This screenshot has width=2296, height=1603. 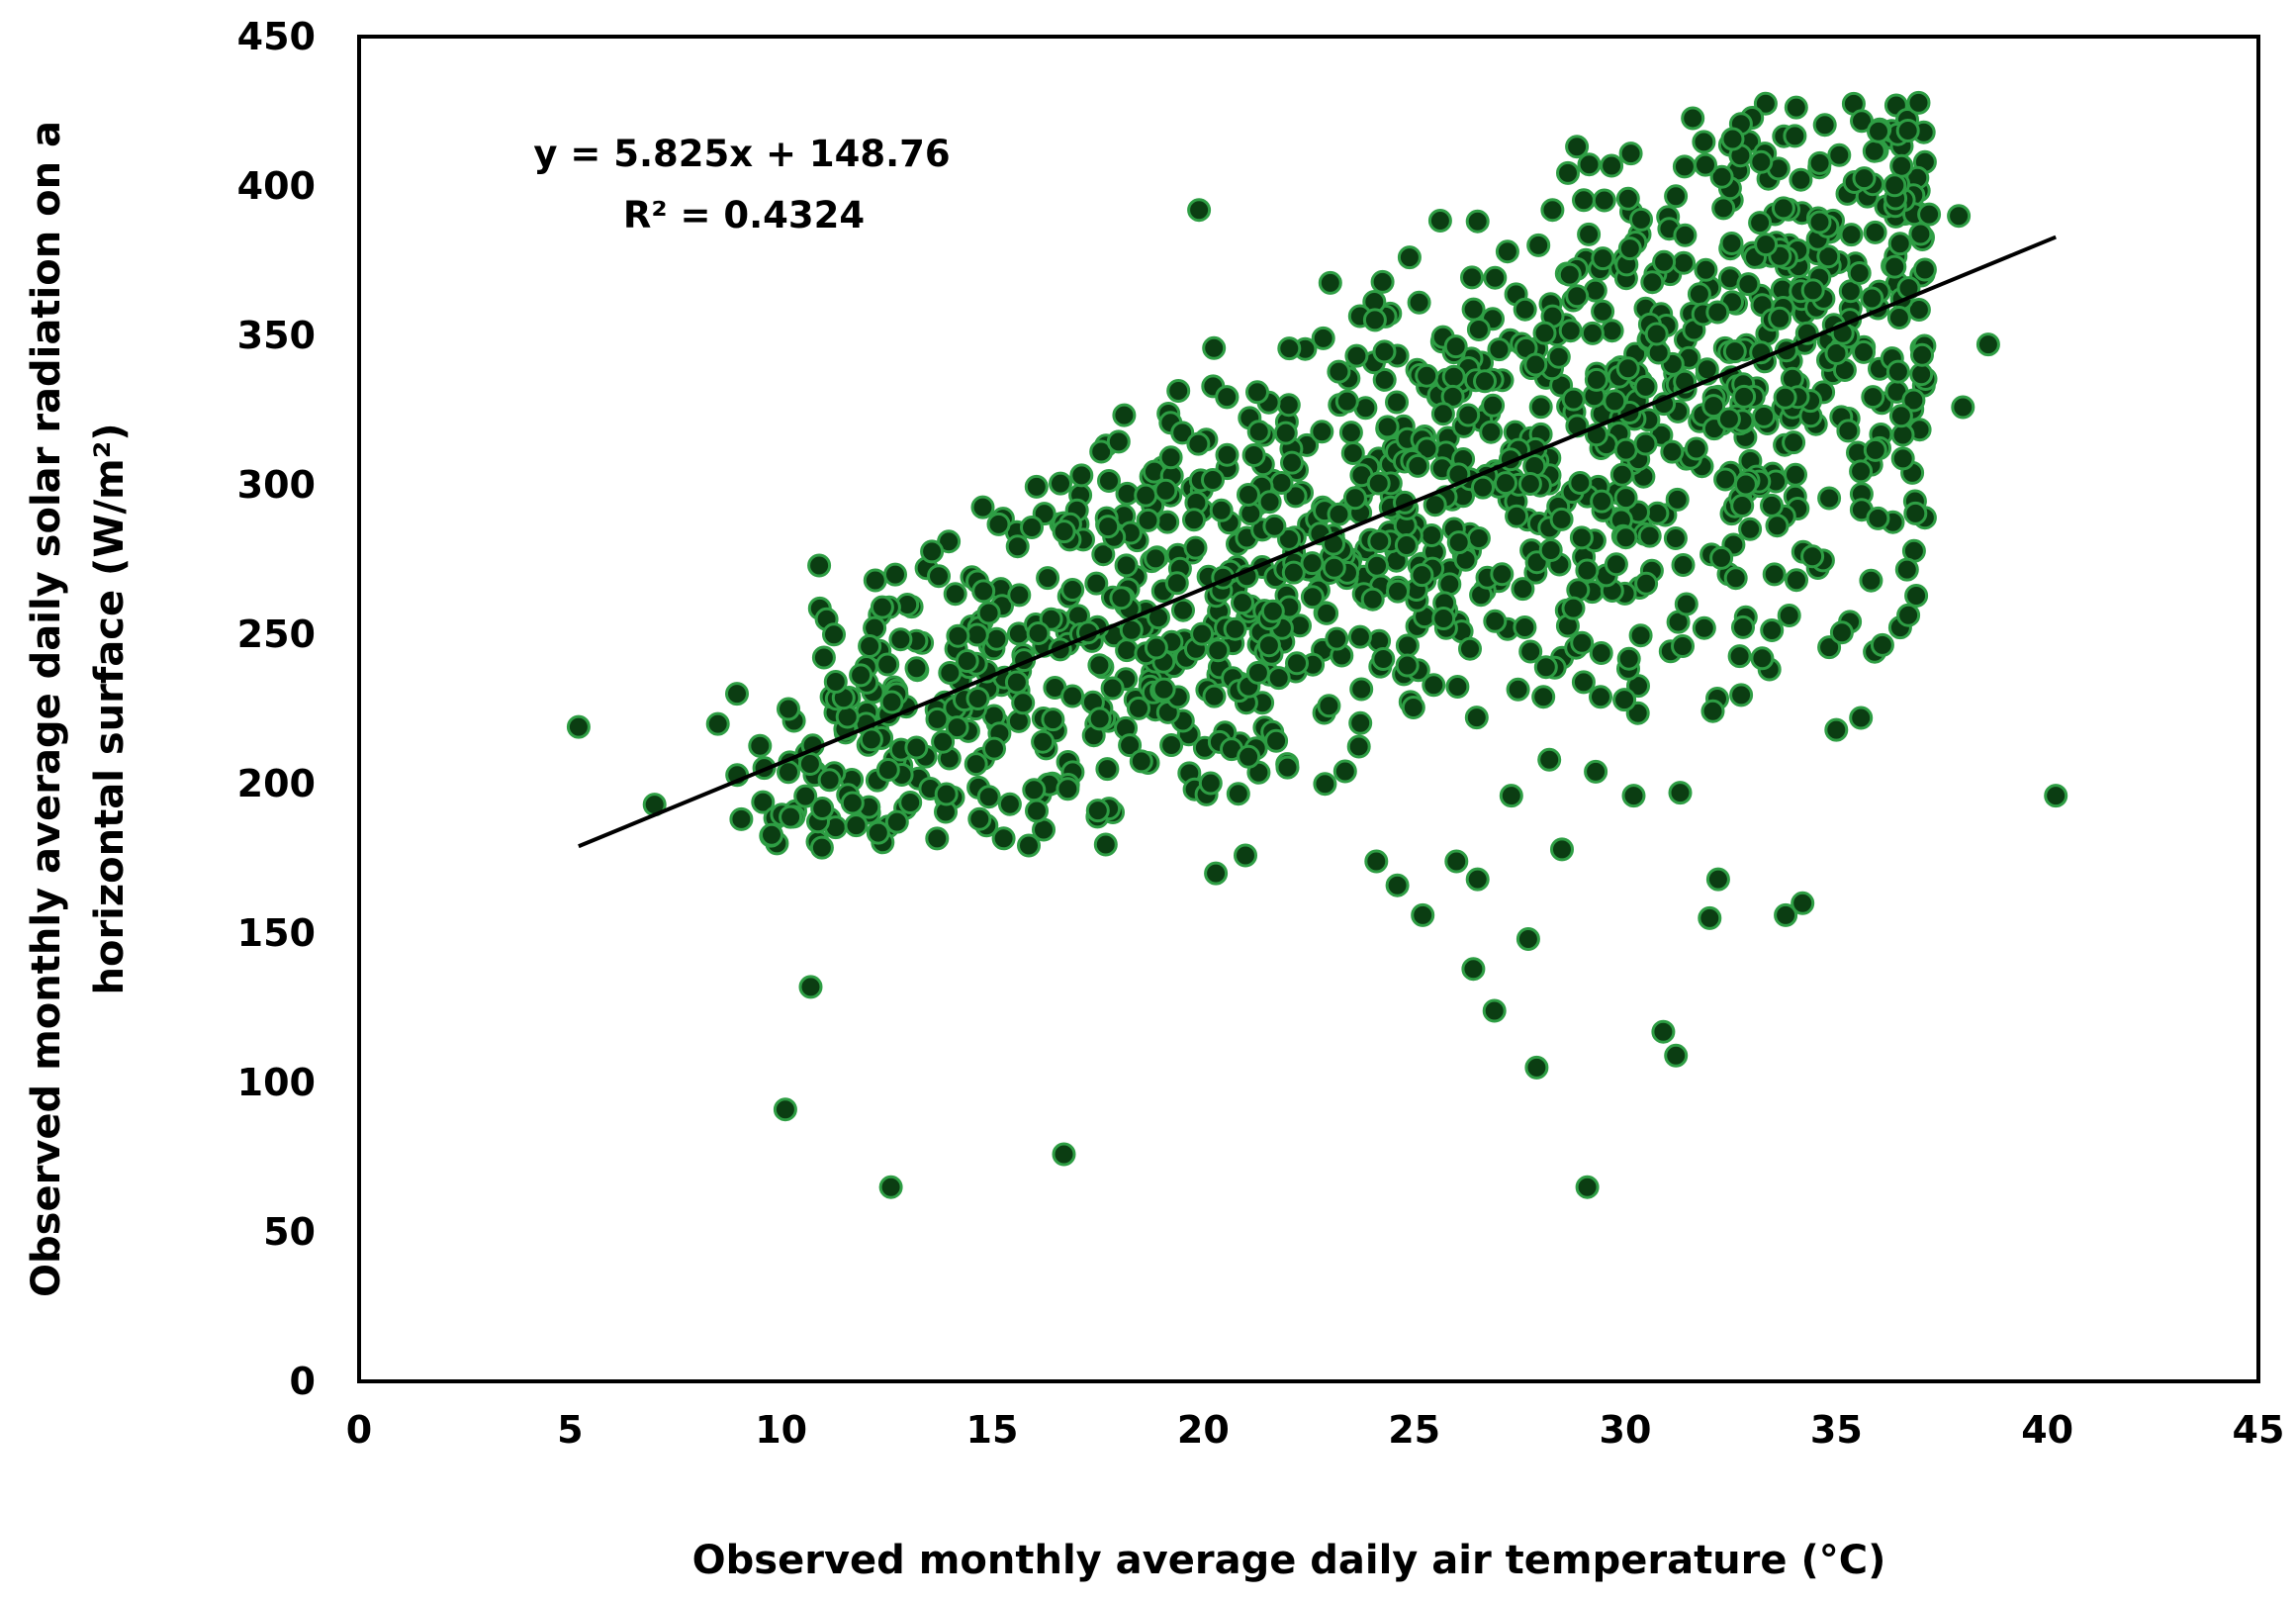 I want to click on x-tick-label: 45, so click(x=2259, y=1430).